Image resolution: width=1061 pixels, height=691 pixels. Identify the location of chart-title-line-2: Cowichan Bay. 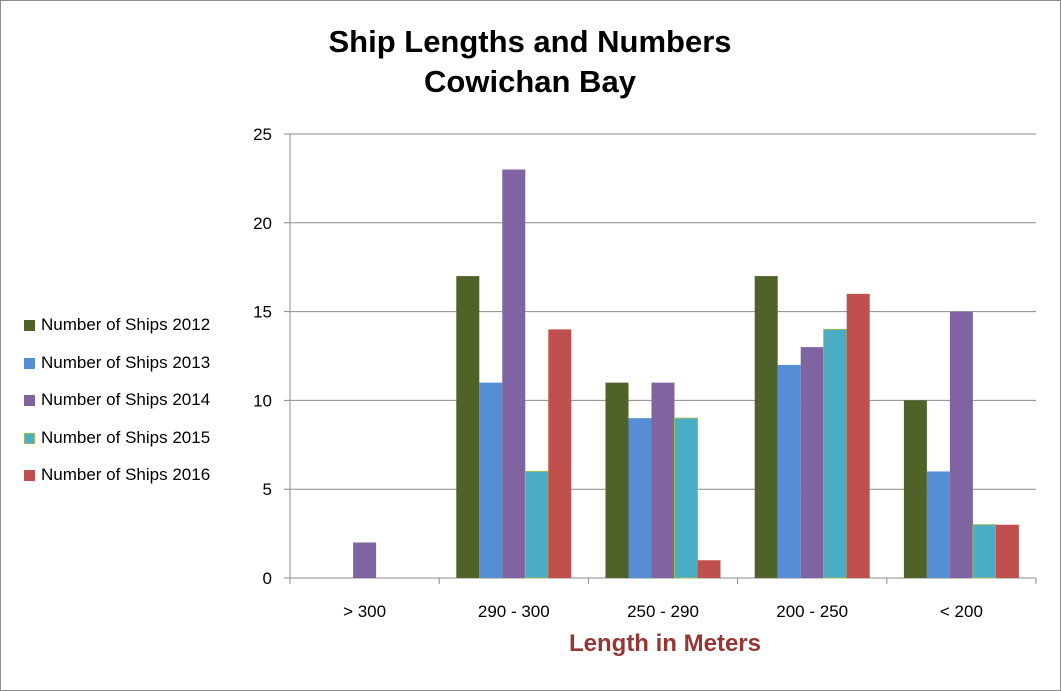
(530, 81).